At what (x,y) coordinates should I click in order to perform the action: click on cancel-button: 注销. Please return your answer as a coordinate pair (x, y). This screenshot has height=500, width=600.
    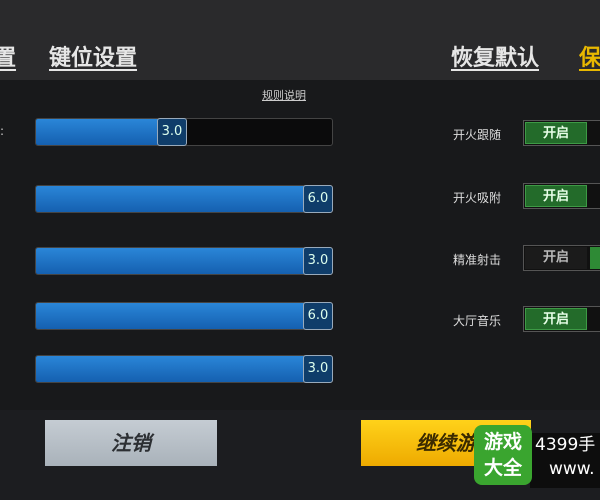
    Looking at the image, I should click on (131, 443).